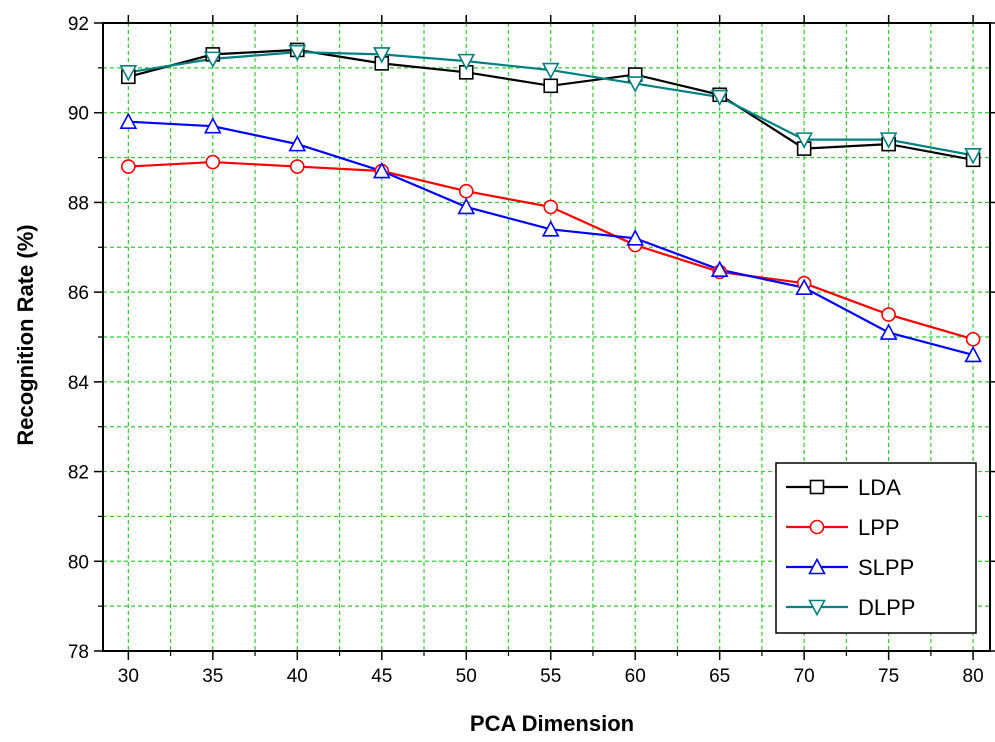 The width and height of the screenshot is (995, 742). What do you see at coordinates (78, 652) in the screenshot?
I see `y-tick-label: 78` at bounding box center [78, 652].